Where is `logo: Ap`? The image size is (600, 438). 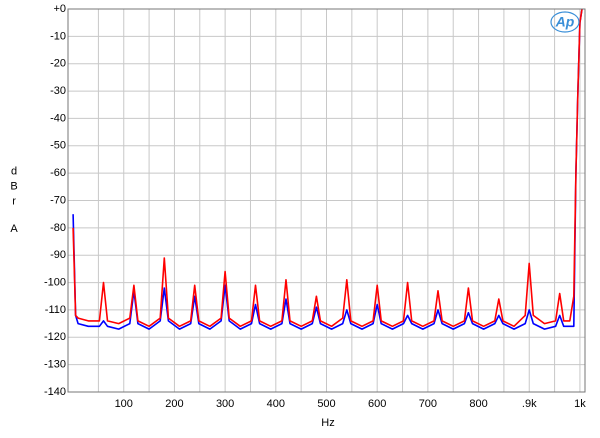
logo: Ap is located at coordinates (565, 22).